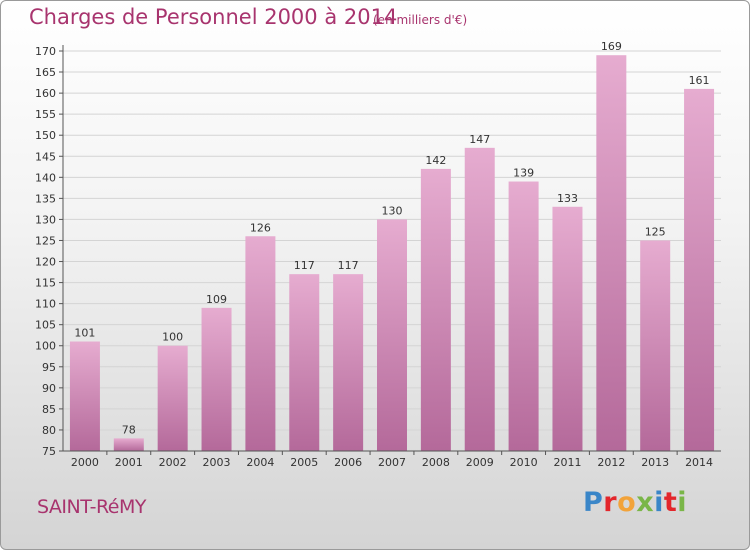 This screenshot has width=750, height=550. What do you see at coordinates (348, 462) in the screenshot?
I see `x-tick-label: 2006` at bounding box center [348, 462].